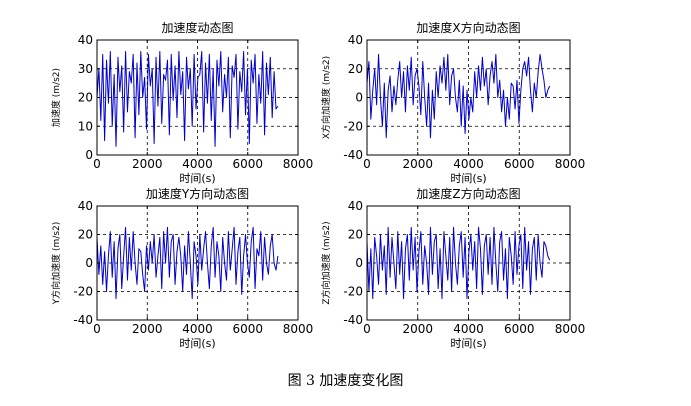 This screenshot has height=406, width=691. What do you see at coordinates (468, 193) in the screenshot?
I see `chart-title: 加速度Z方向动态图` at bounding box center [468, 193].